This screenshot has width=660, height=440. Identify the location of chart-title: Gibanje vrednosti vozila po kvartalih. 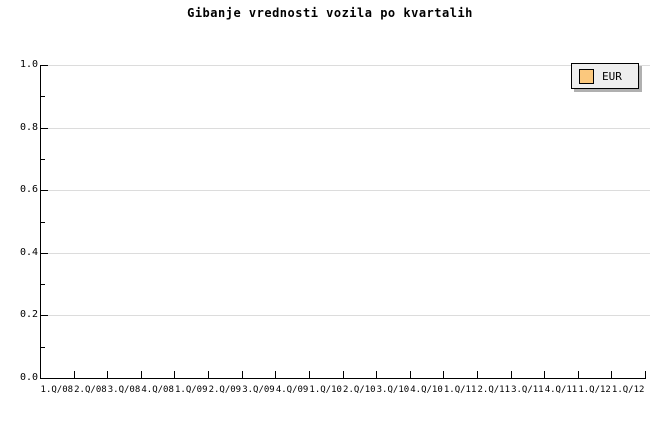
(330, 13).